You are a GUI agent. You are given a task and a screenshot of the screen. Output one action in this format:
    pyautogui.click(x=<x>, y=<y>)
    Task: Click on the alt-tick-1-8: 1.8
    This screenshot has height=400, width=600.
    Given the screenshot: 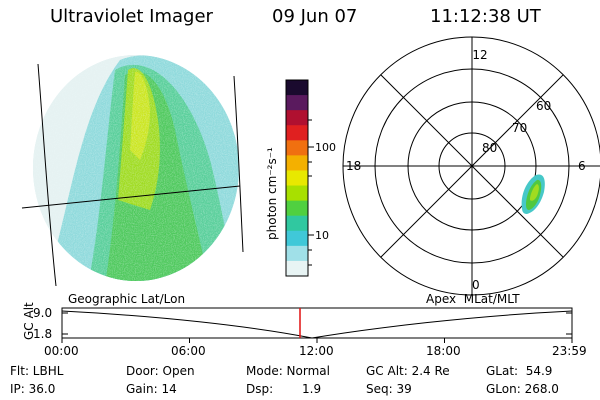 What is the action you would take?
    pyautogui.click(x=43, y=334)
    